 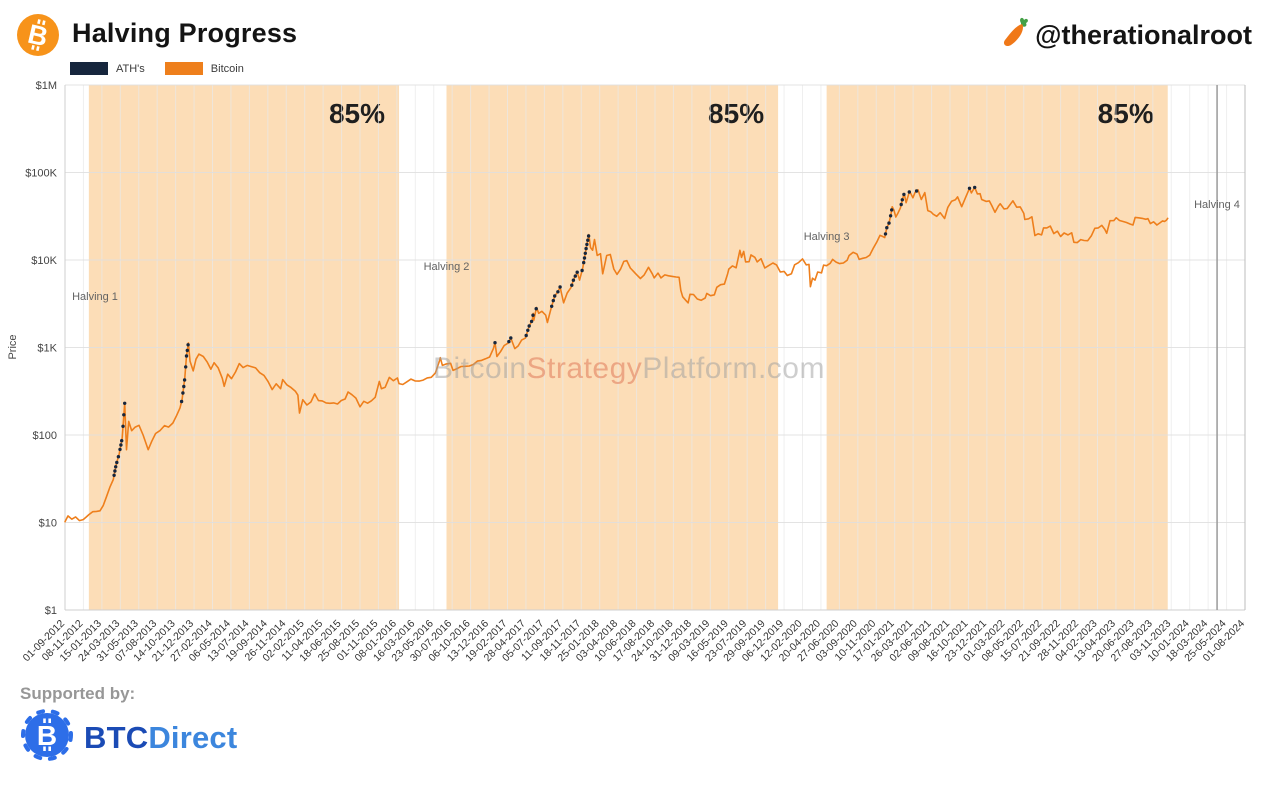 What do you see at coordinates (1217, 205) in the screenshot?
I see `halving-label: Halving 4` at bounding box center [1217, 205].